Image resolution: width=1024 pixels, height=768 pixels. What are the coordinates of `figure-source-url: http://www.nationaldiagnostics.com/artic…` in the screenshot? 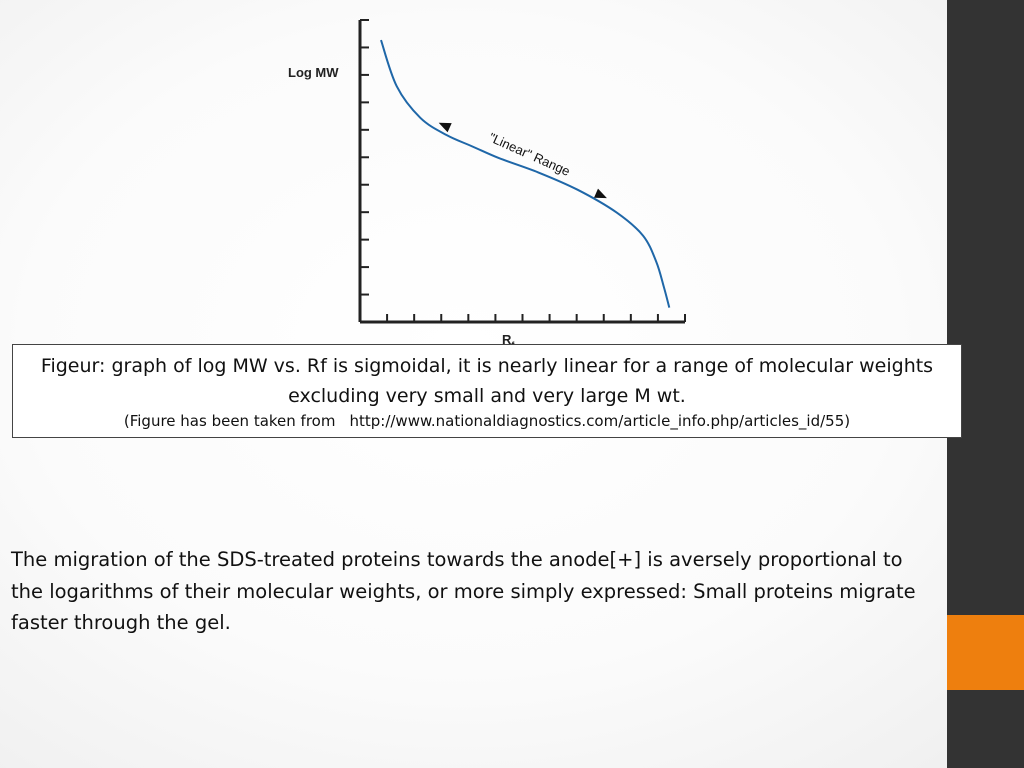 It's located at (600, 421).